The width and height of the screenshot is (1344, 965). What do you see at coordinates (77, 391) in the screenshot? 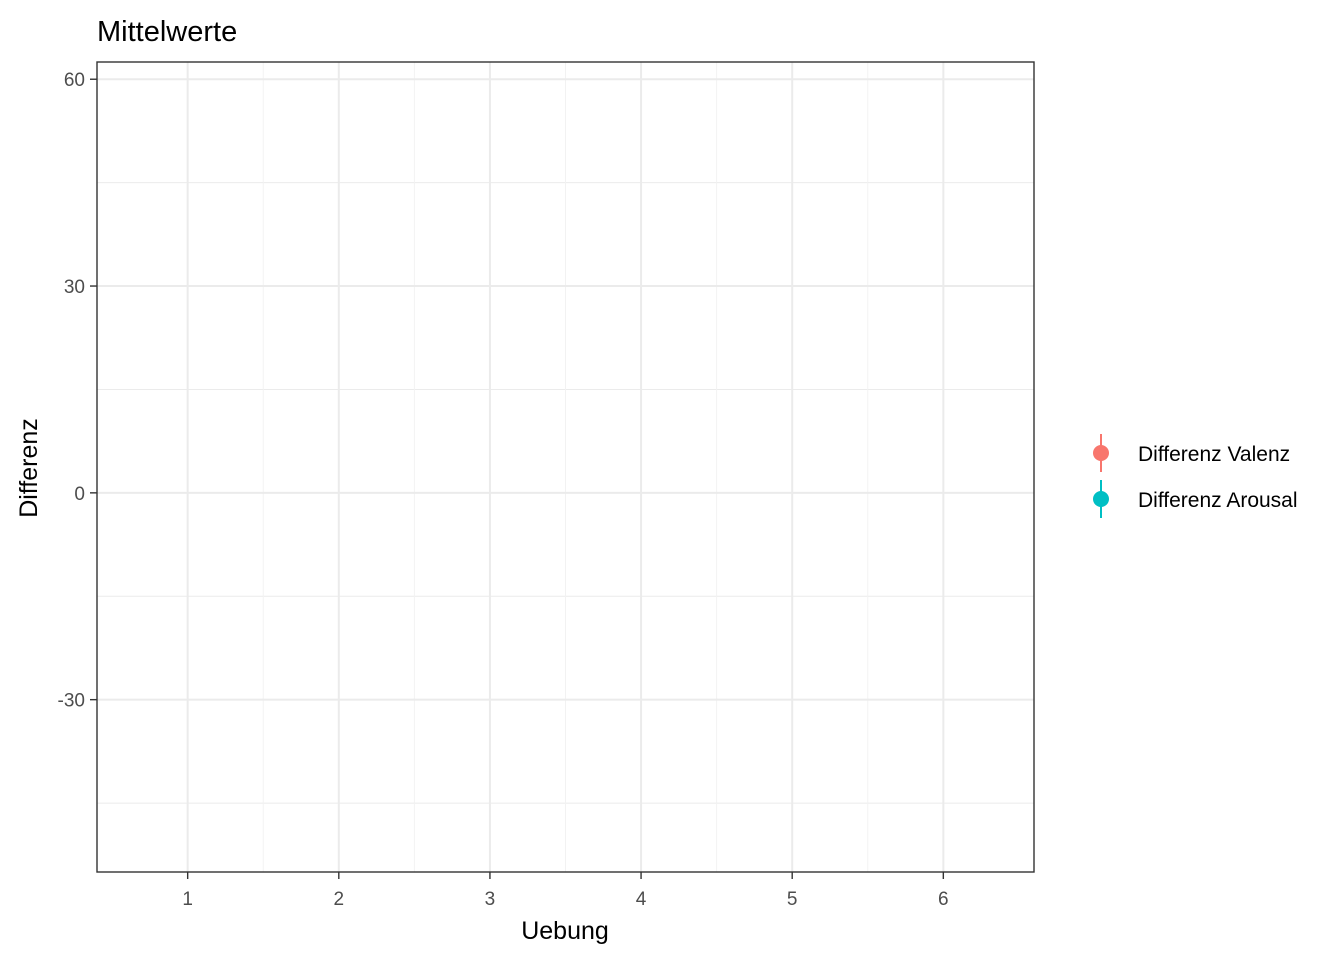
I see `y-axis: 60 30 0 -30` at bounding box center [77, 391].